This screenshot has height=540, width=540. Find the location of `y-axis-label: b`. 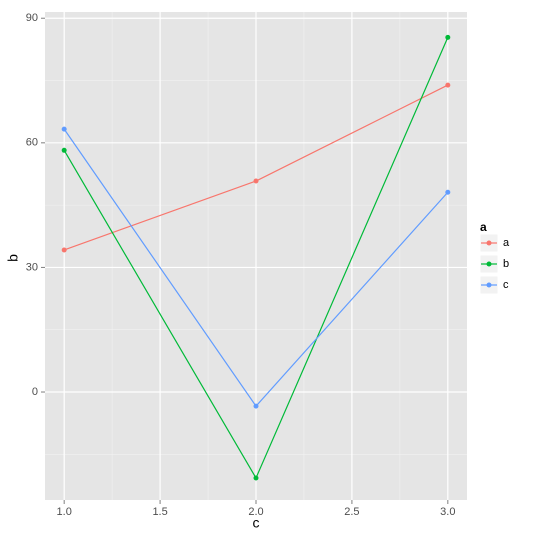

y-axis-label: b is located at coordinates (13, 258).